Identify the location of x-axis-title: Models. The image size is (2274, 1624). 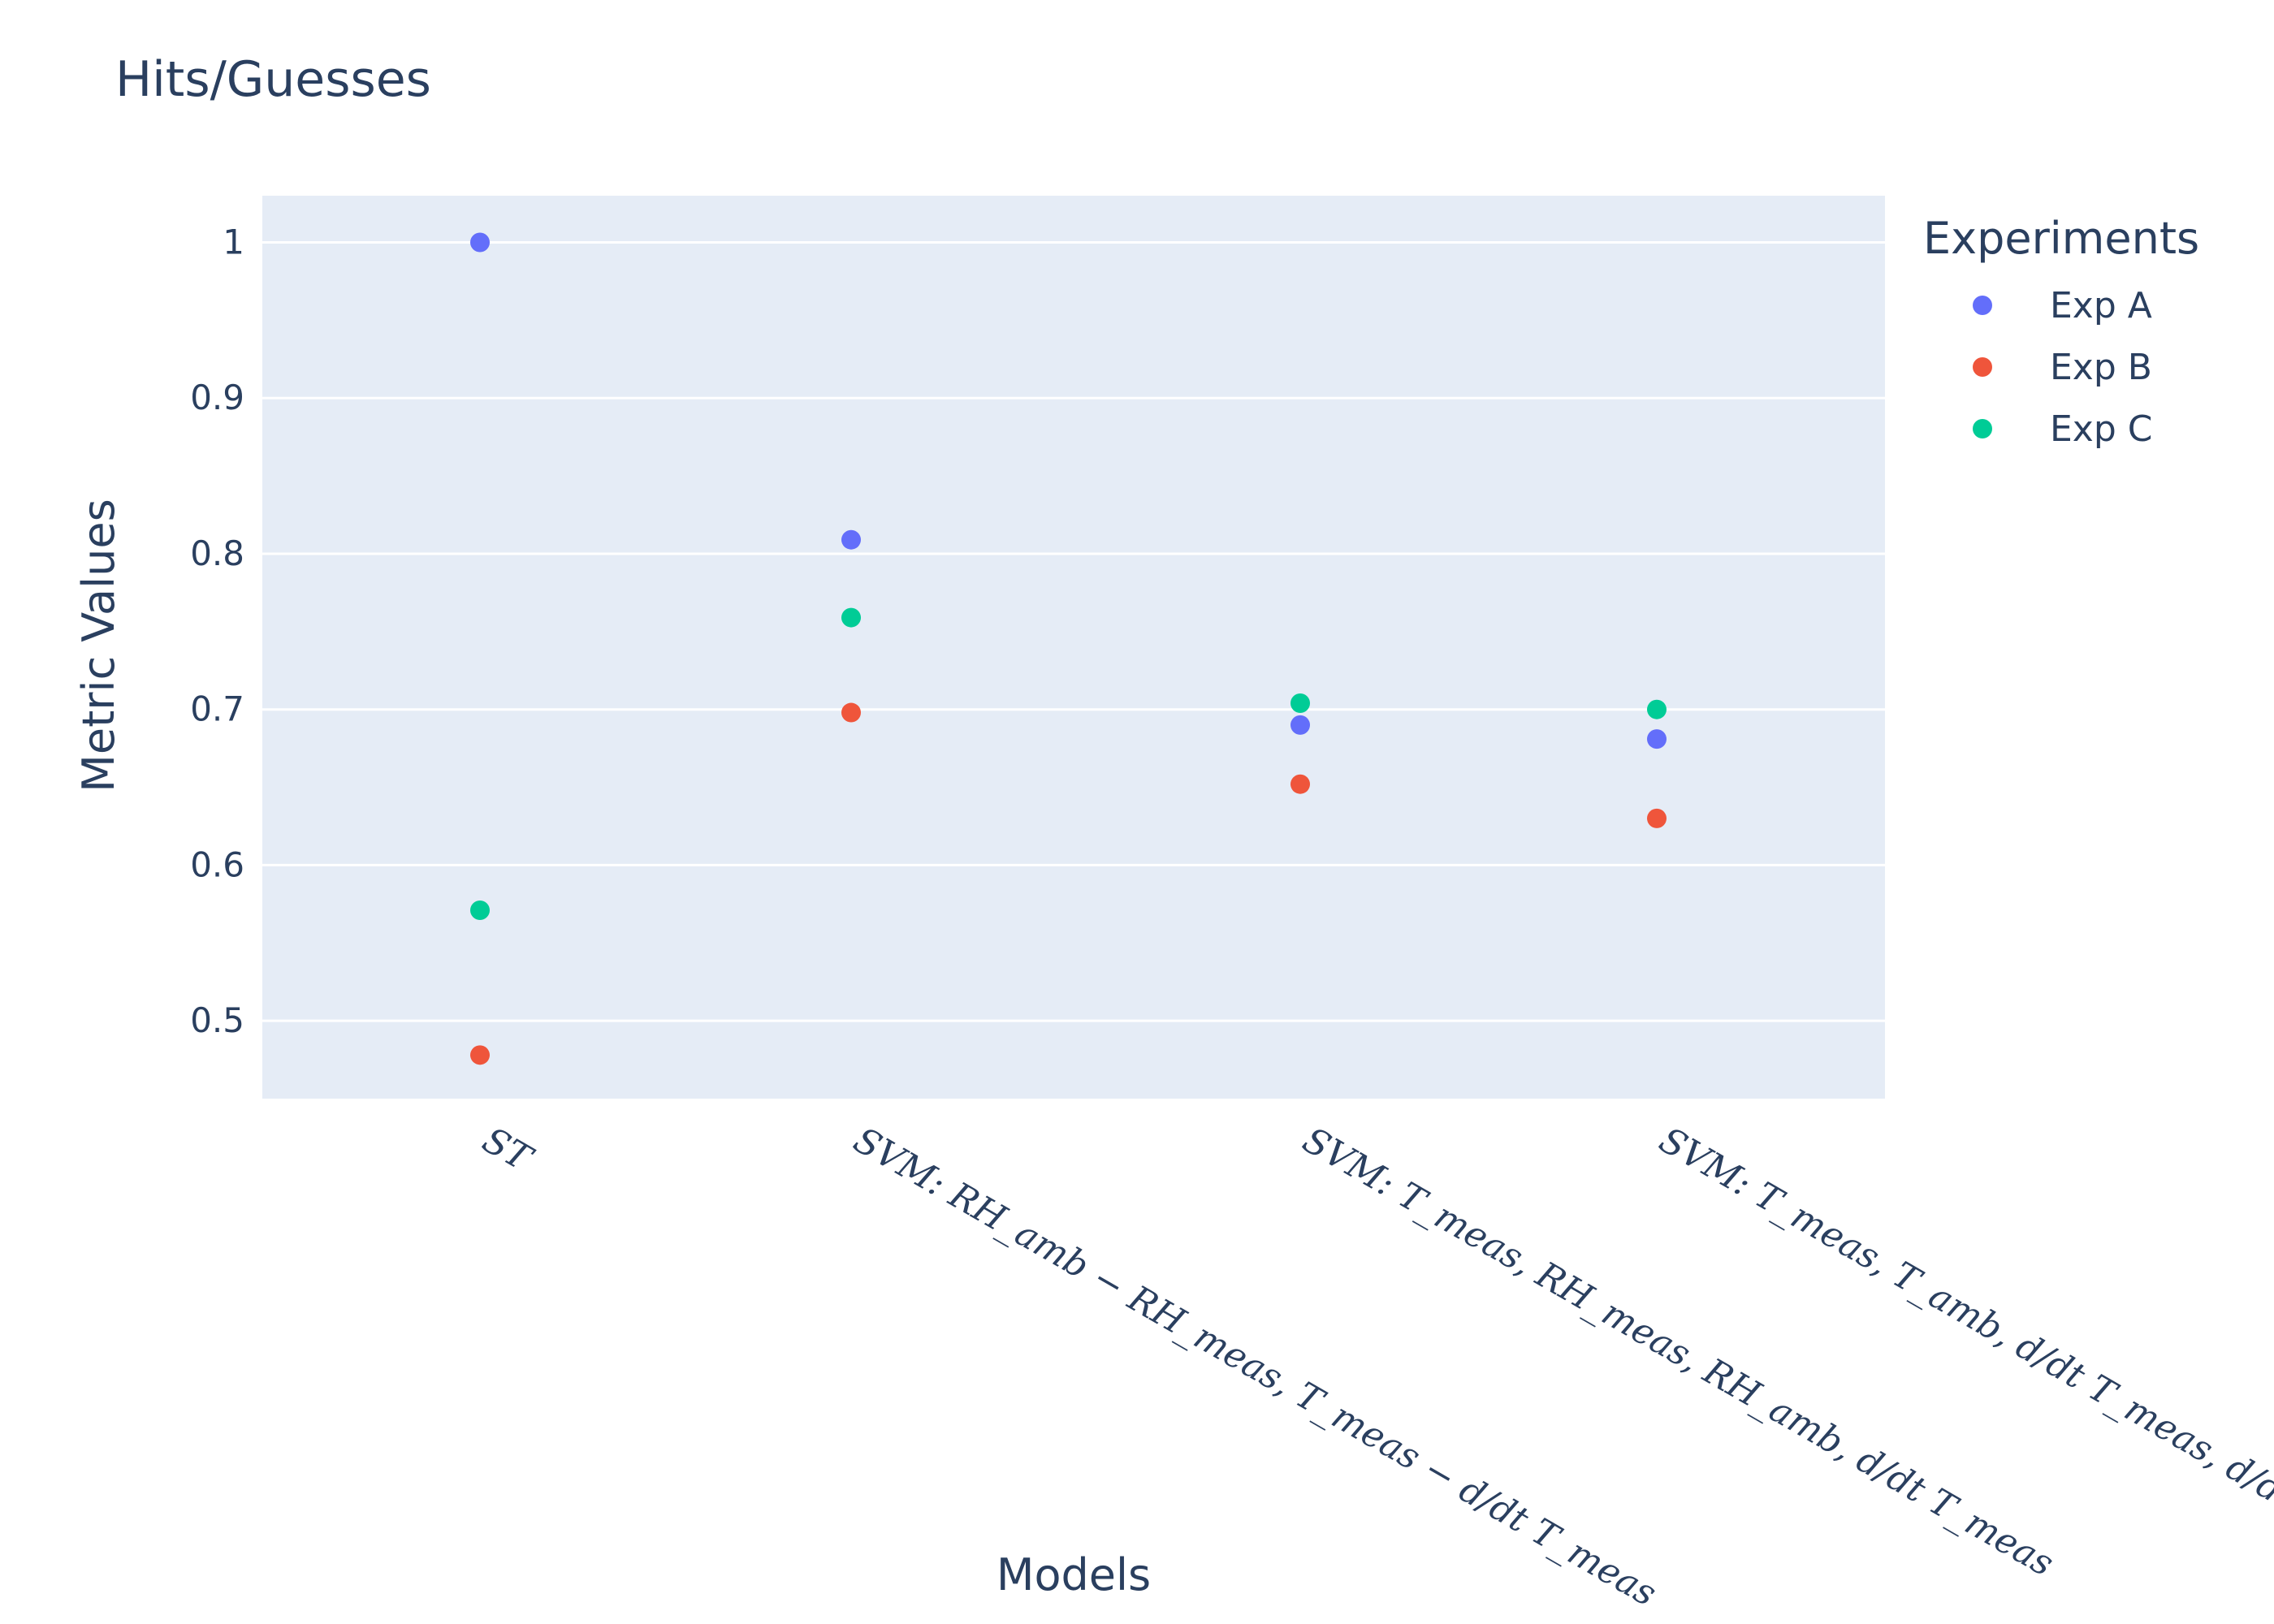
(1073, 1575).